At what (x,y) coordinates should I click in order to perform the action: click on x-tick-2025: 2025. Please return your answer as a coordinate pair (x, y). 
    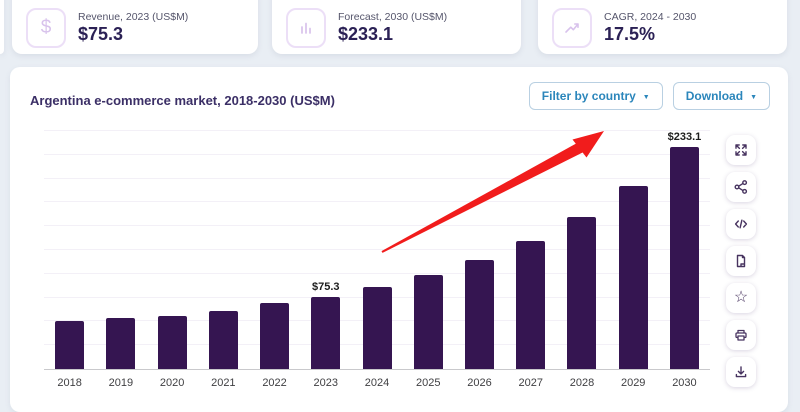
    Looking at the image, I should click on (428, 383).